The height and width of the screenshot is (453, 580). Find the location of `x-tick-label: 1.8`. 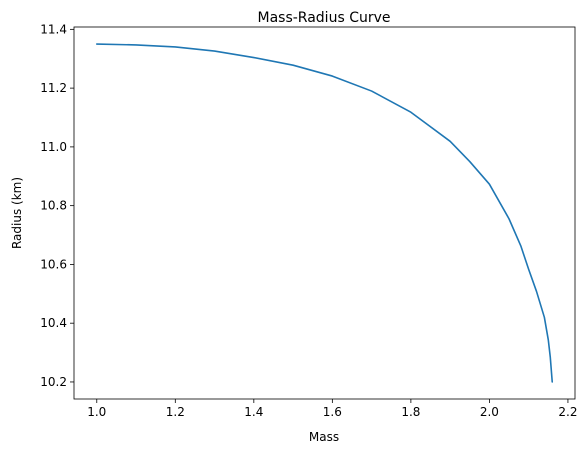

x-tick-label: 1.8 is located at coordinates (410, 412).